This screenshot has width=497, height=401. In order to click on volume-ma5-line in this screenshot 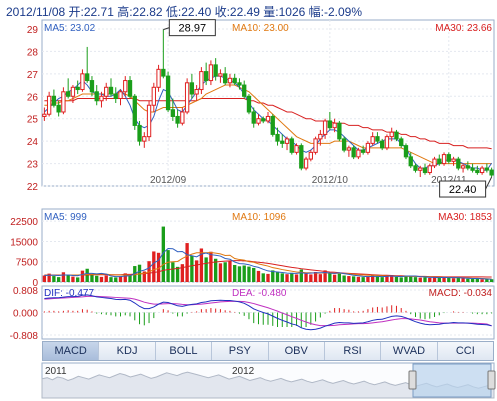, I will do `click(268, 263)`.